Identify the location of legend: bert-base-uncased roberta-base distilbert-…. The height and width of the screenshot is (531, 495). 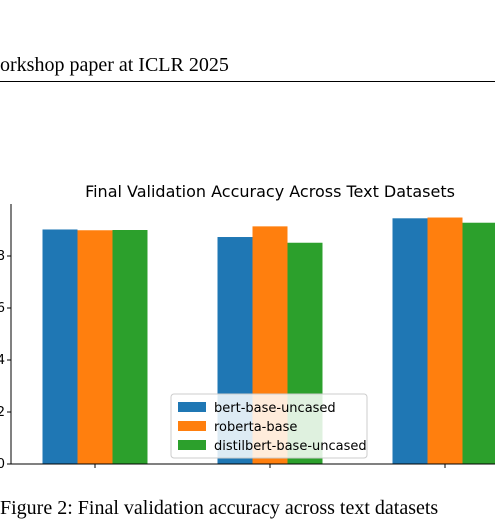
(269, 426).